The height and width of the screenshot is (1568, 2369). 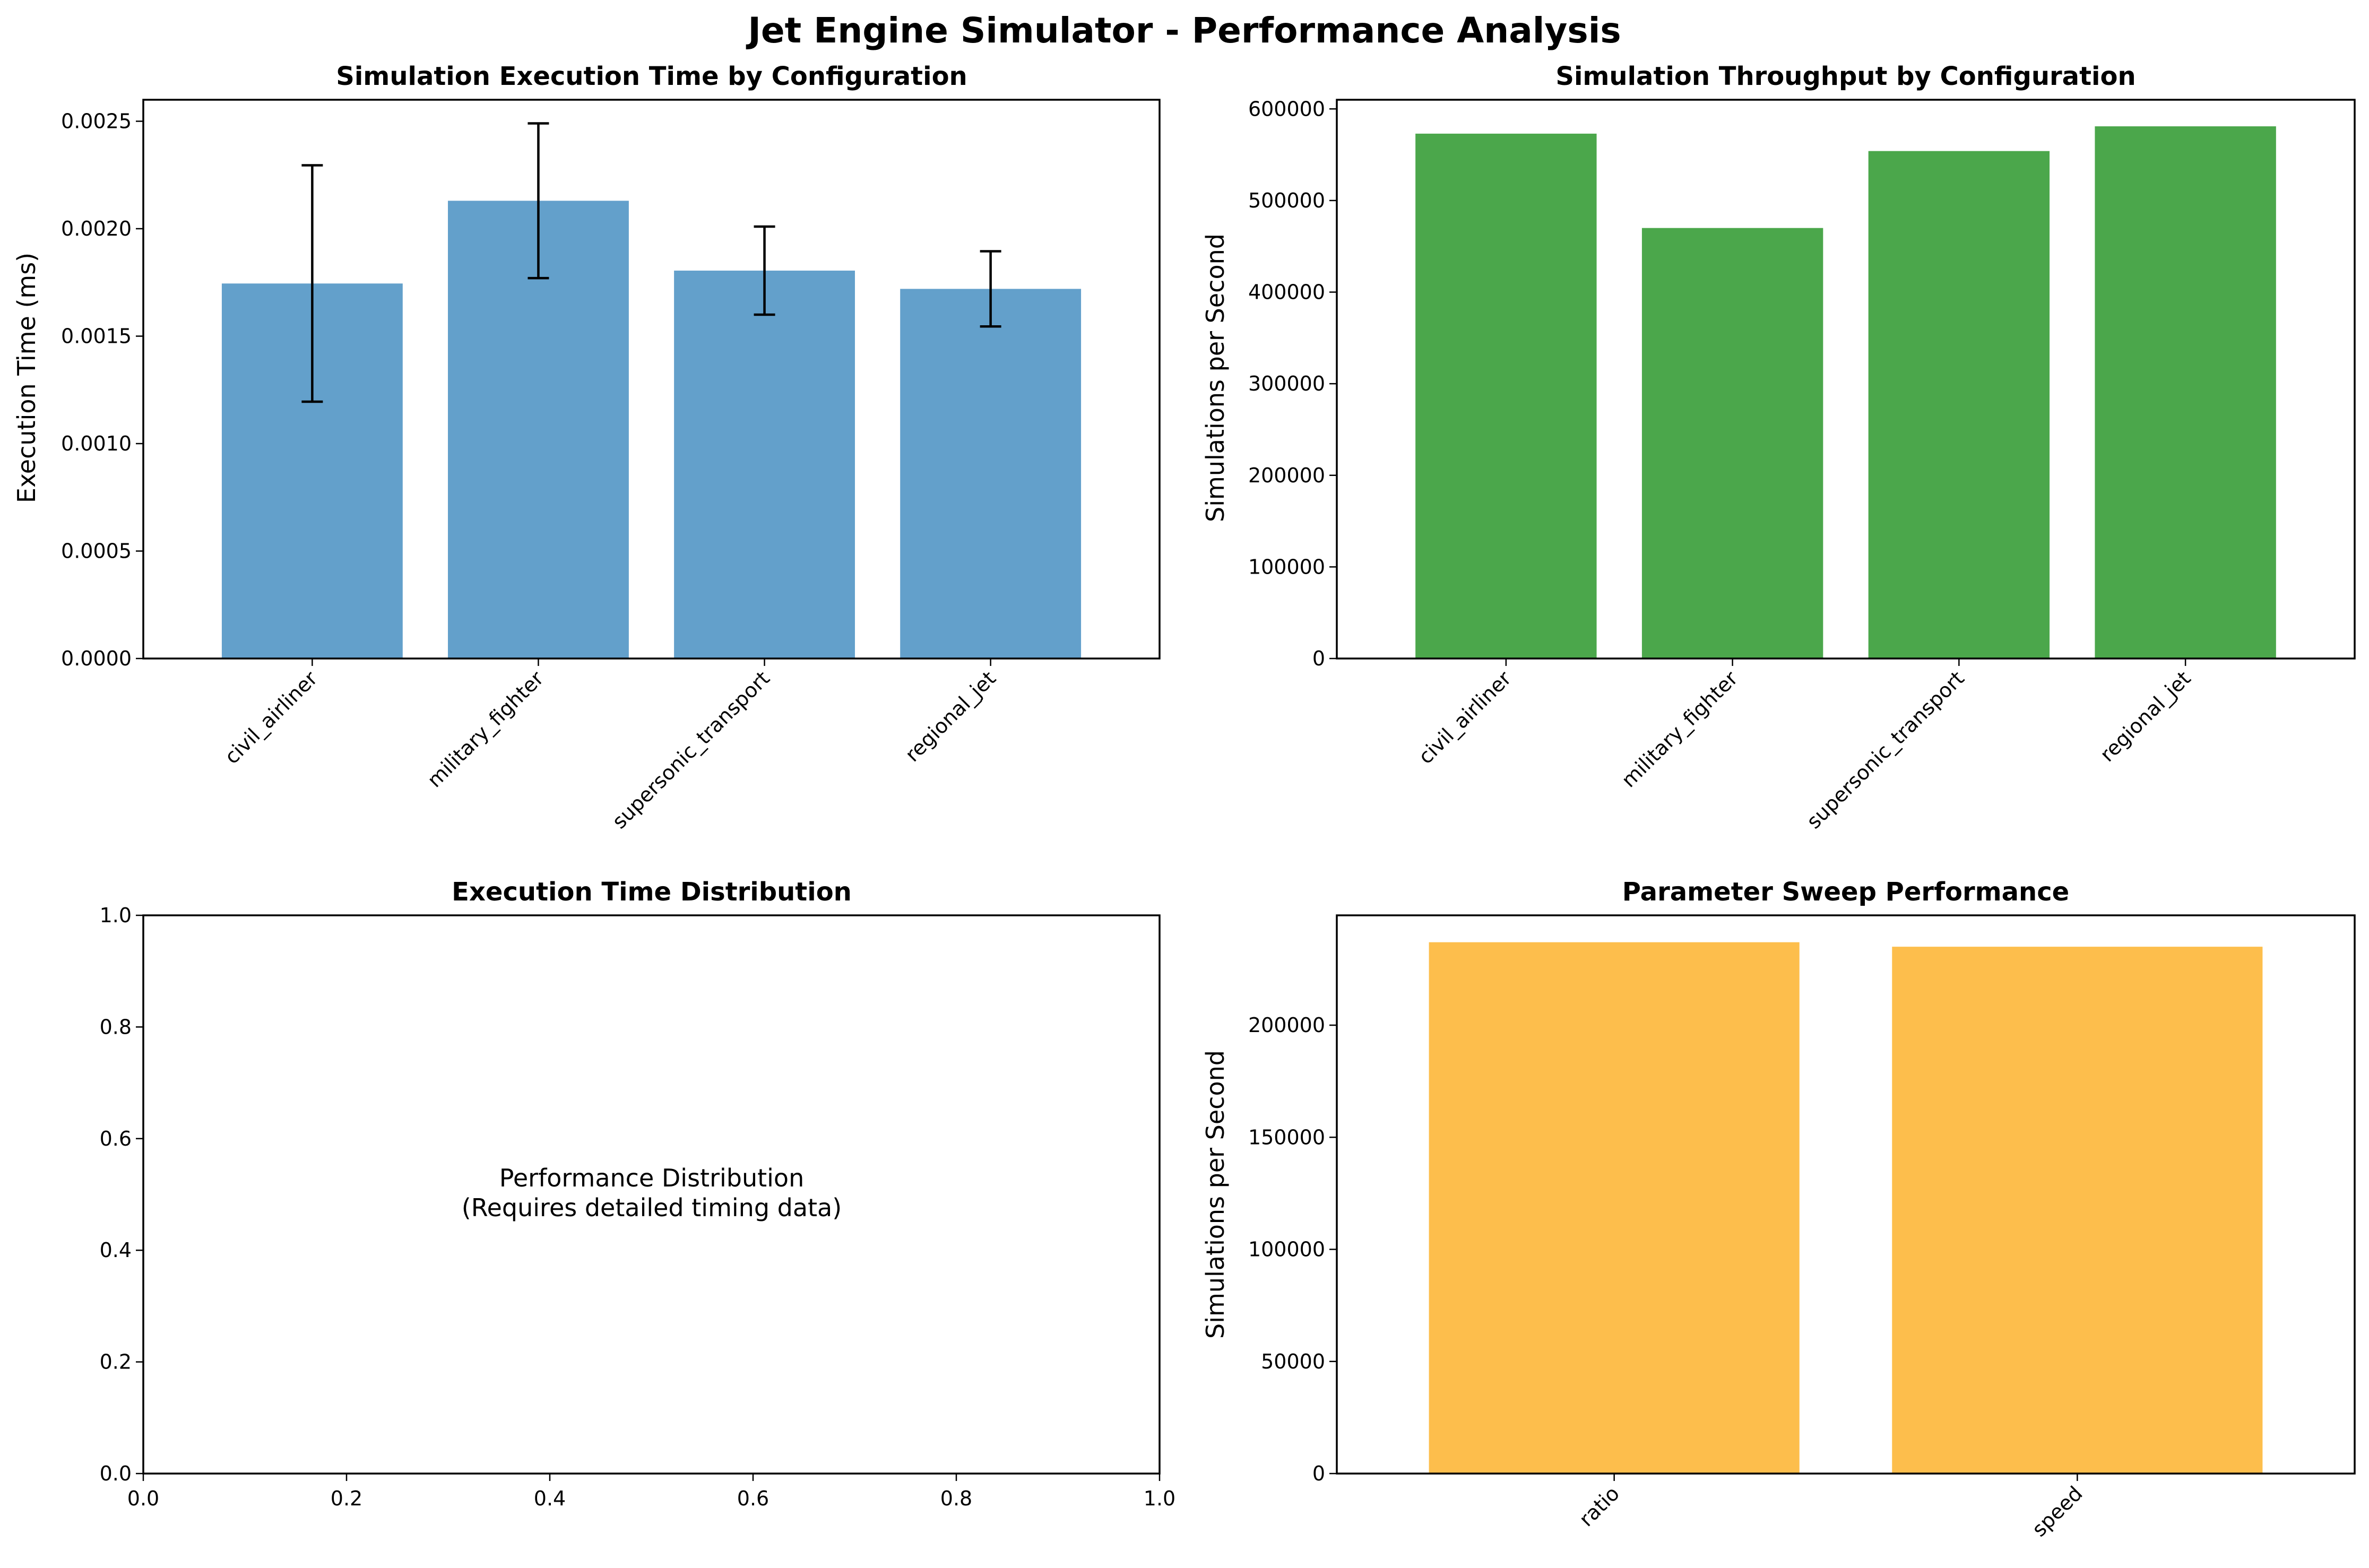 What do you see at coordinates (96, 228) in the screenshot?
I see `y-tick-label: 0.0020` at bounding box center [96, 228].